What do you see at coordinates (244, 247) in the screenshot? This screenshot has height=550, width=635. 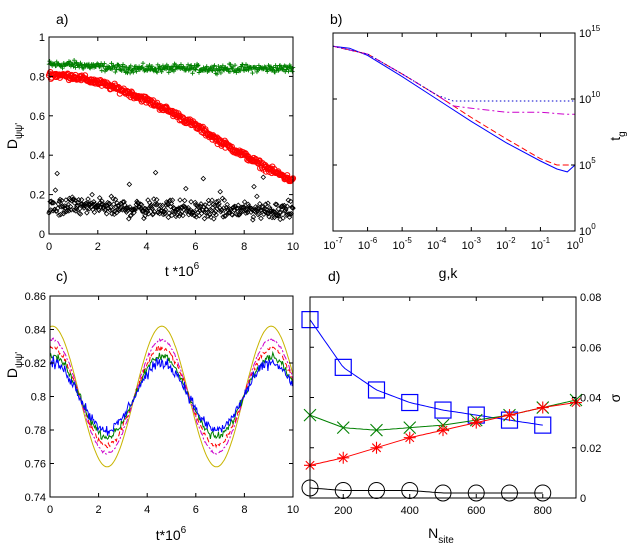 I see `panel-a-xtick-label: 8` at bounding box center [244, 247].